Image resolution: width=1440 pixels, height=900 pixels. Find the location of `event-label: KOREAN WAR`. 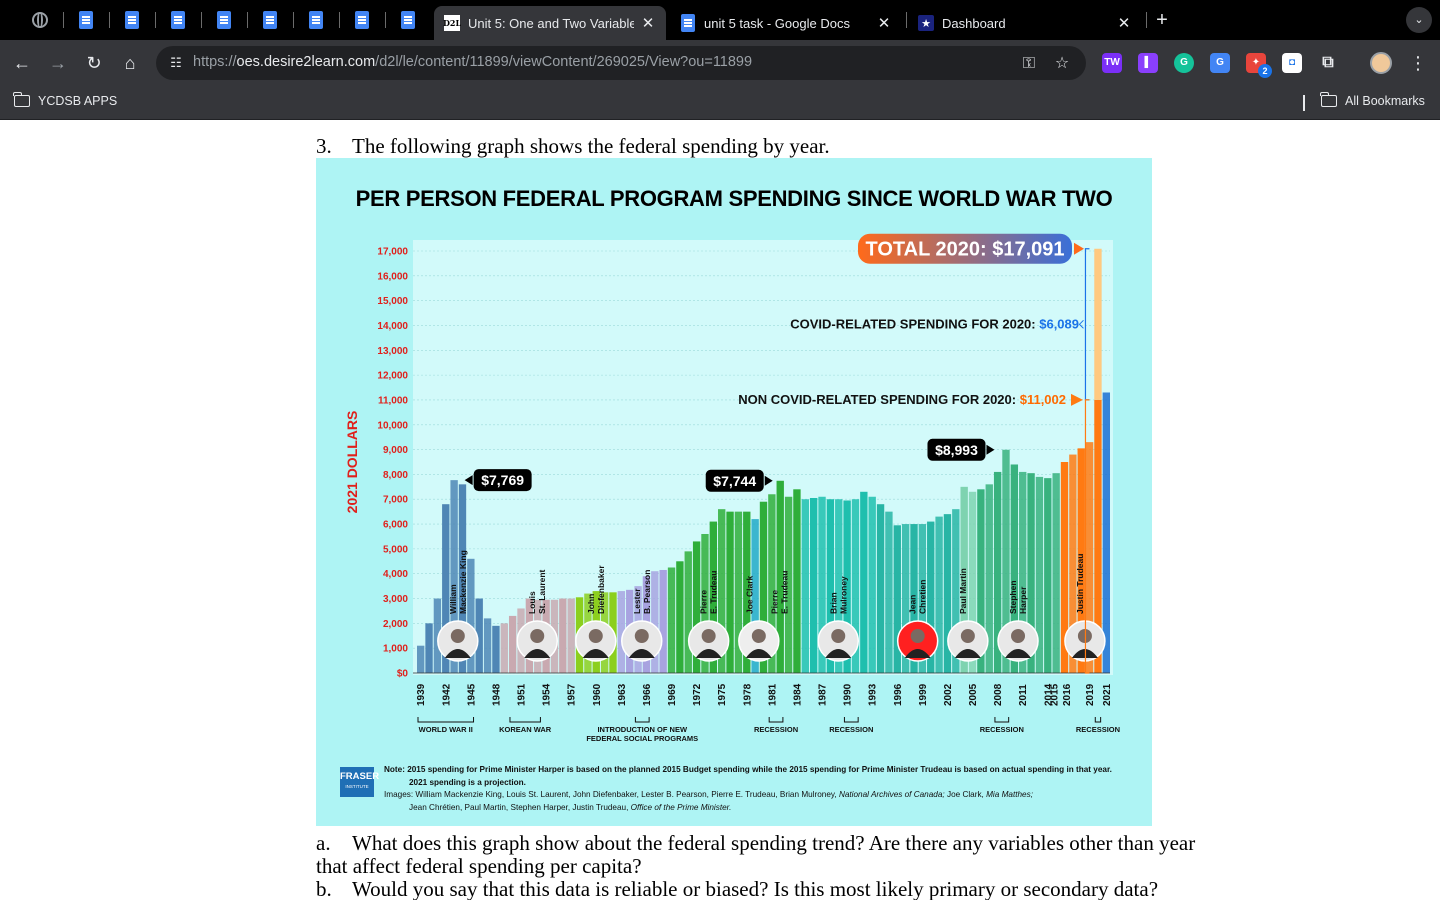

event-label: KOREAN WAR is located at coordinates (525, 729).